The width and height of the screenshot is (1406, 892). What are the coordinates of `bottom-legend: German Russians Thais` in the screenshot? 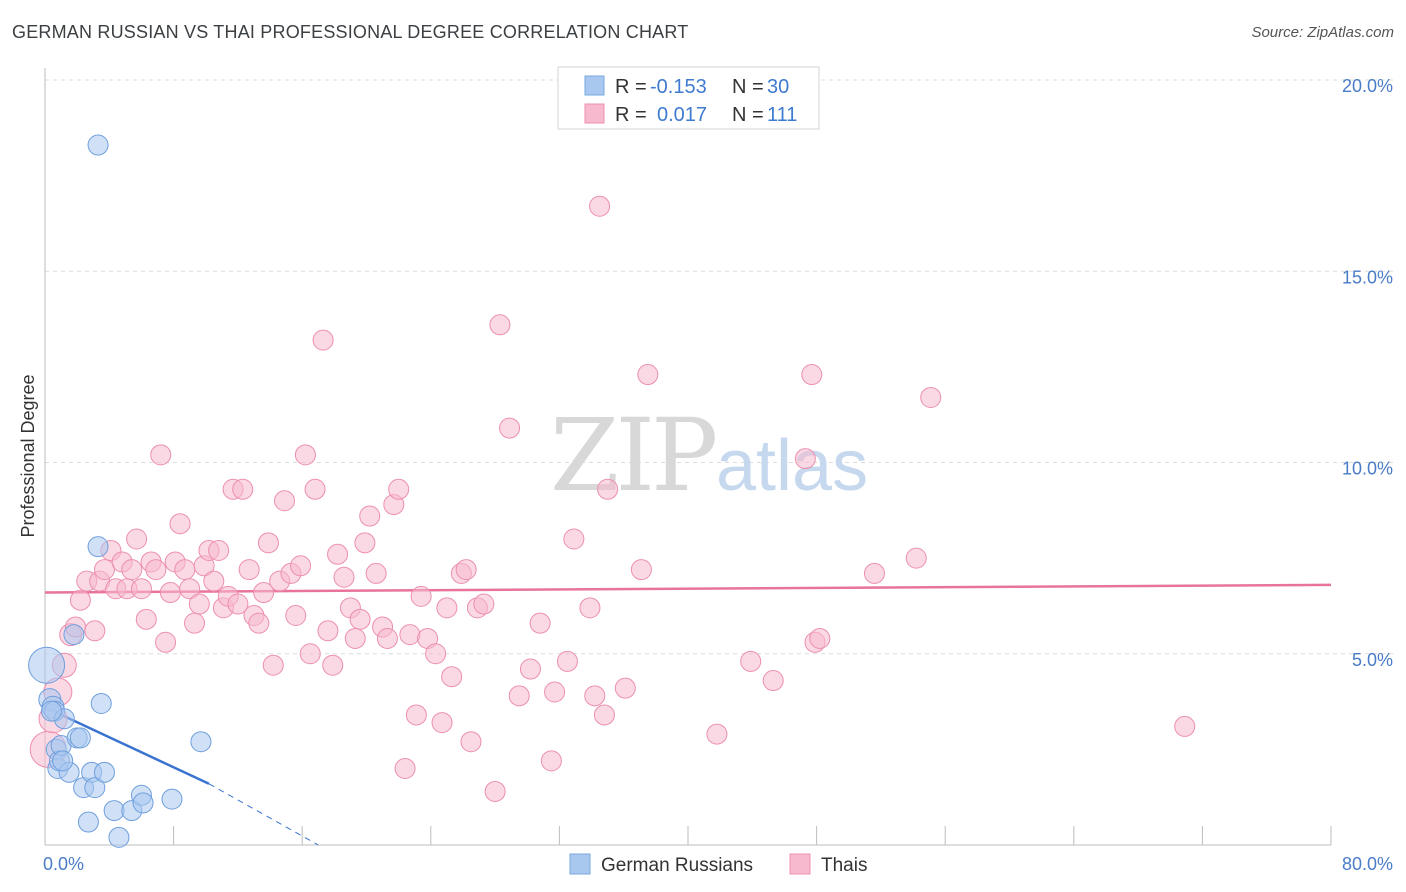 It's located at (718, 864).